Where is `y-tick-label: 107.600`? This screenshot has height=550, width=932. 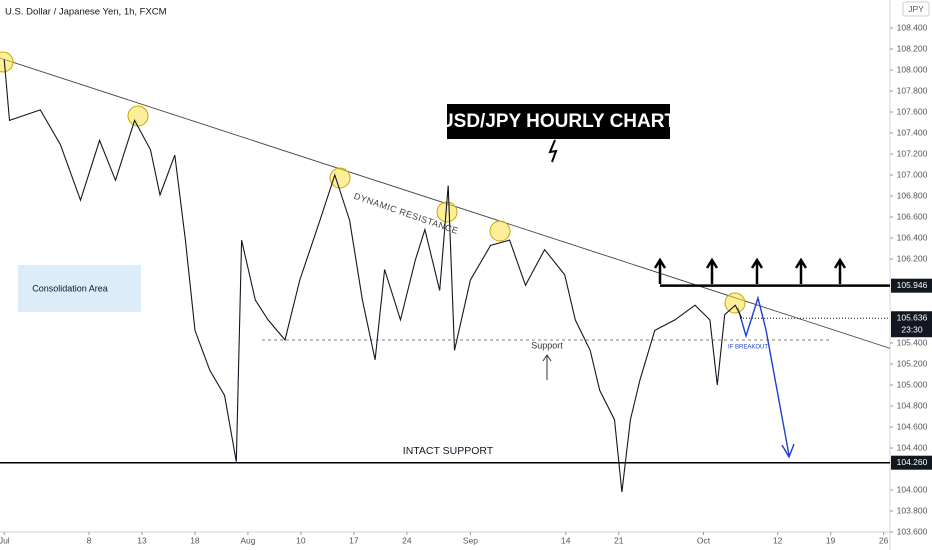
y-tick-label: 107.600 is located at coordinates (912, 111).